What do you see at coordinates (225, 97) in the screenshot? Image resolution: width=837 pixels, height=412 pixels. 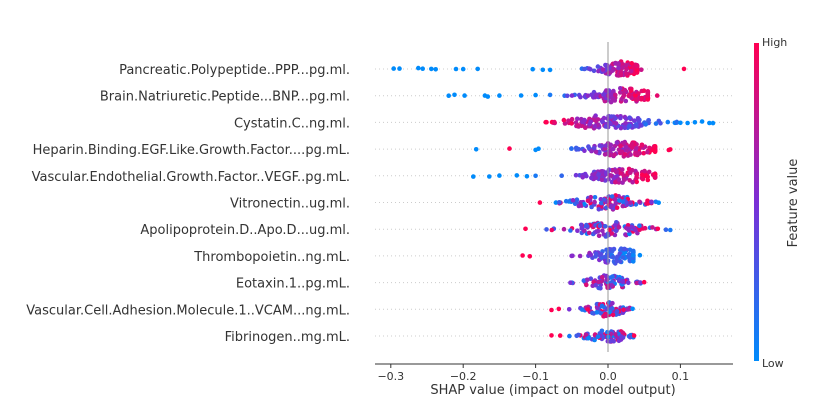 I see `feature-label: Brain.Natriuretic.Peptide...BNP...pg.ml.` at bounding box center [225, 97].